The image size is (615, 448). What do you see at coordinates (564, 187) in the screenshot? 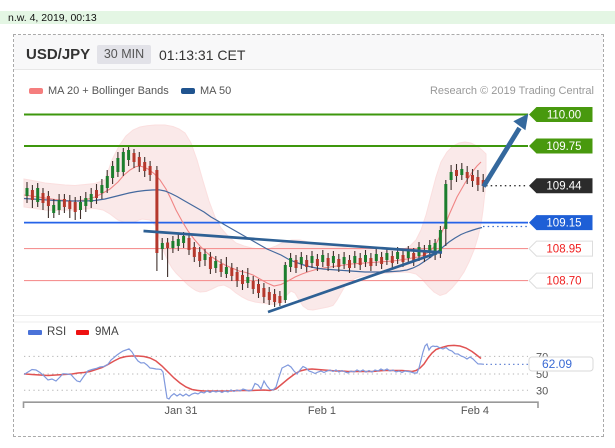
I see `svg-text: 109.44` at bounding box center [564, 187].